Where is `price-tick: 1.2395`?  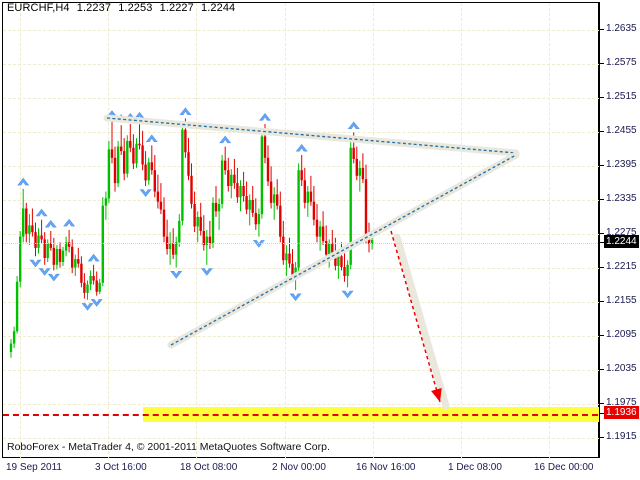 price-tick: 1.2395 is located at coordinates (620, 165).